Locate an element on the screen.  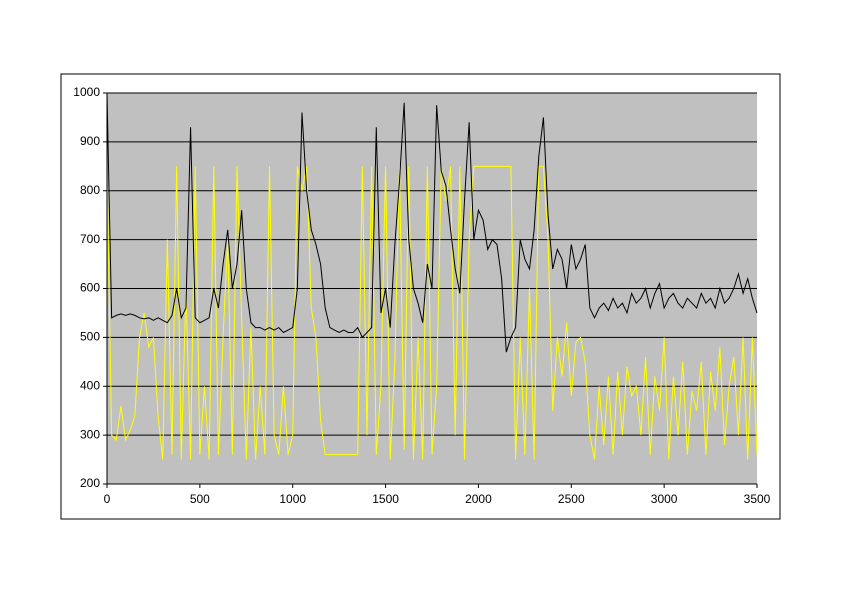
y-tick-label: 1000 is located at coordinates (86, 92).